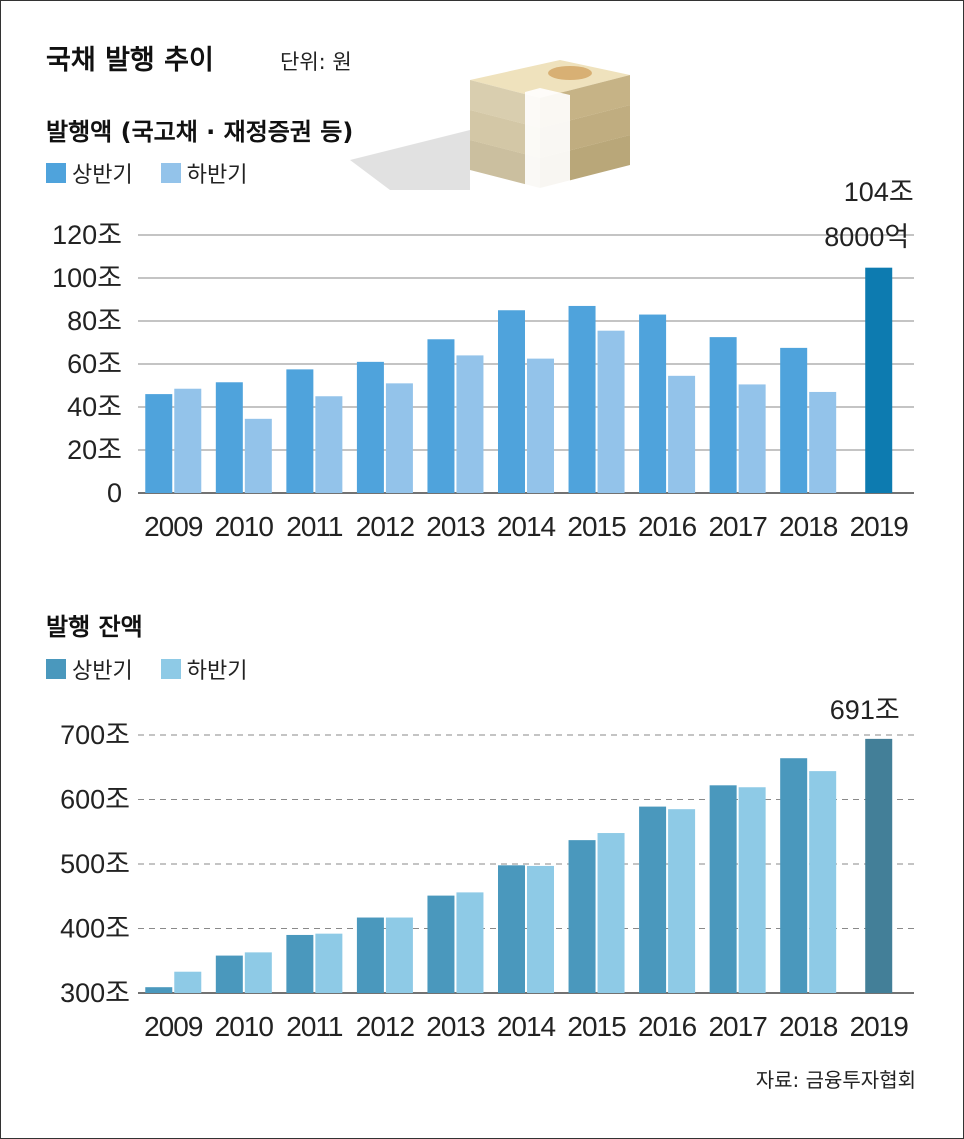  Describe the element at coordinates (95, 735) in the screenshot. I see `y-tick-label: 700조` at that location.